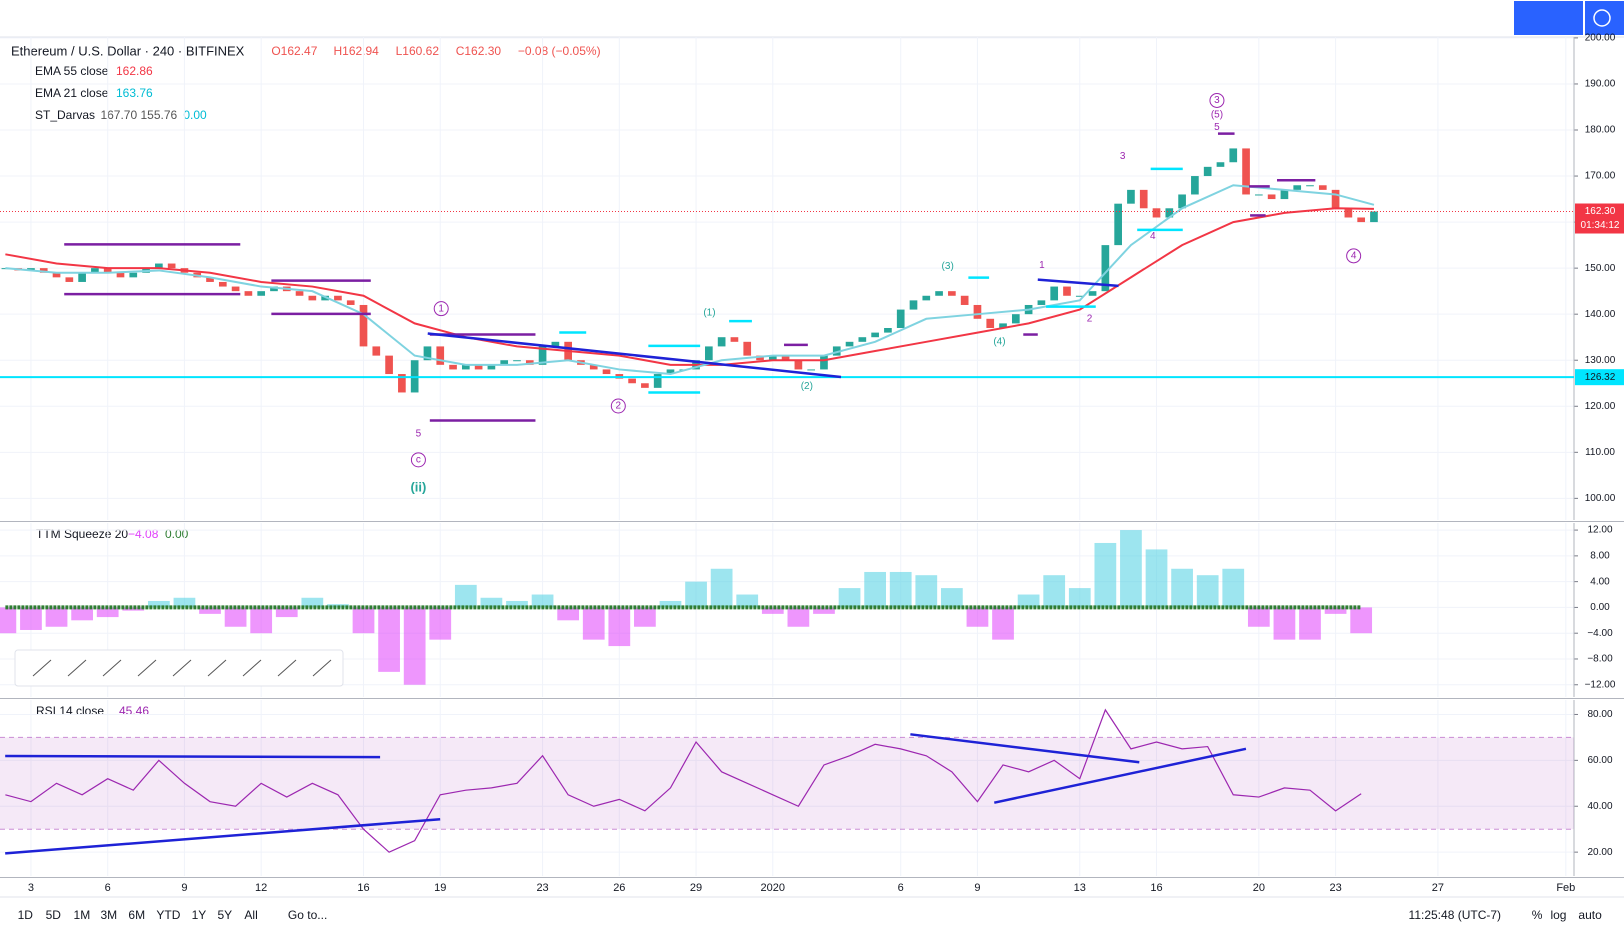 The height and width of the screenshot is (934, 1624). Describe the element at coordinates (441, 308) in the screenshot. I see `wave-label: 1` at that location.